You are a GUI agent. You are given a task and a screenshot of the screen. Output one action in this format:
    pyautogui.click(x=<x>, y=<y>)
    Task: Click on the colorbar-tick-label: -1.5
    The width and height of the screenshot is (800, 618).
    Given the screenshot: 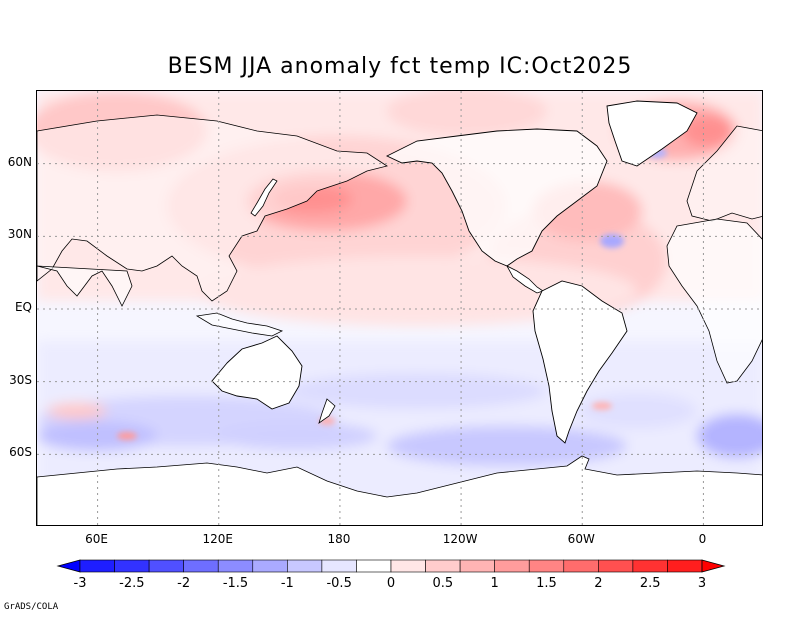 What is the action you would take?
    pyautogui.click(x=235, y=583)
    